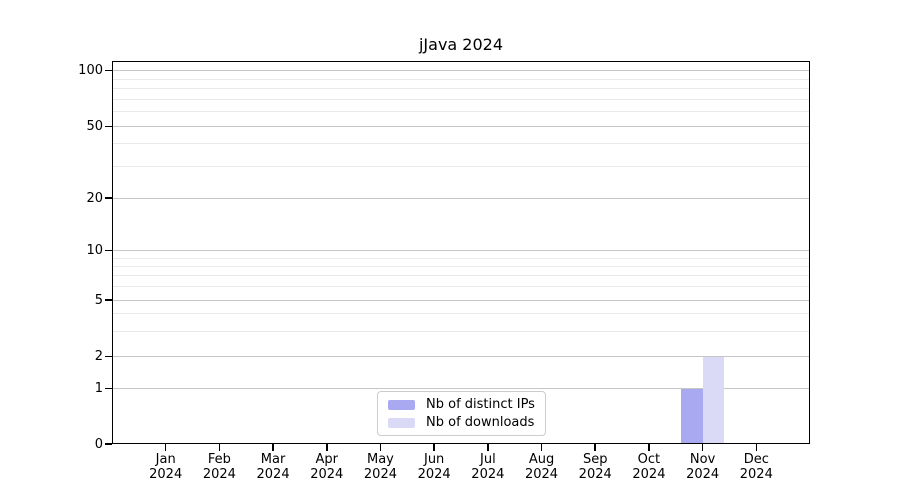  I want to click on legend: Nb of distinct IPs Nb of downloads, so click(461, 413).